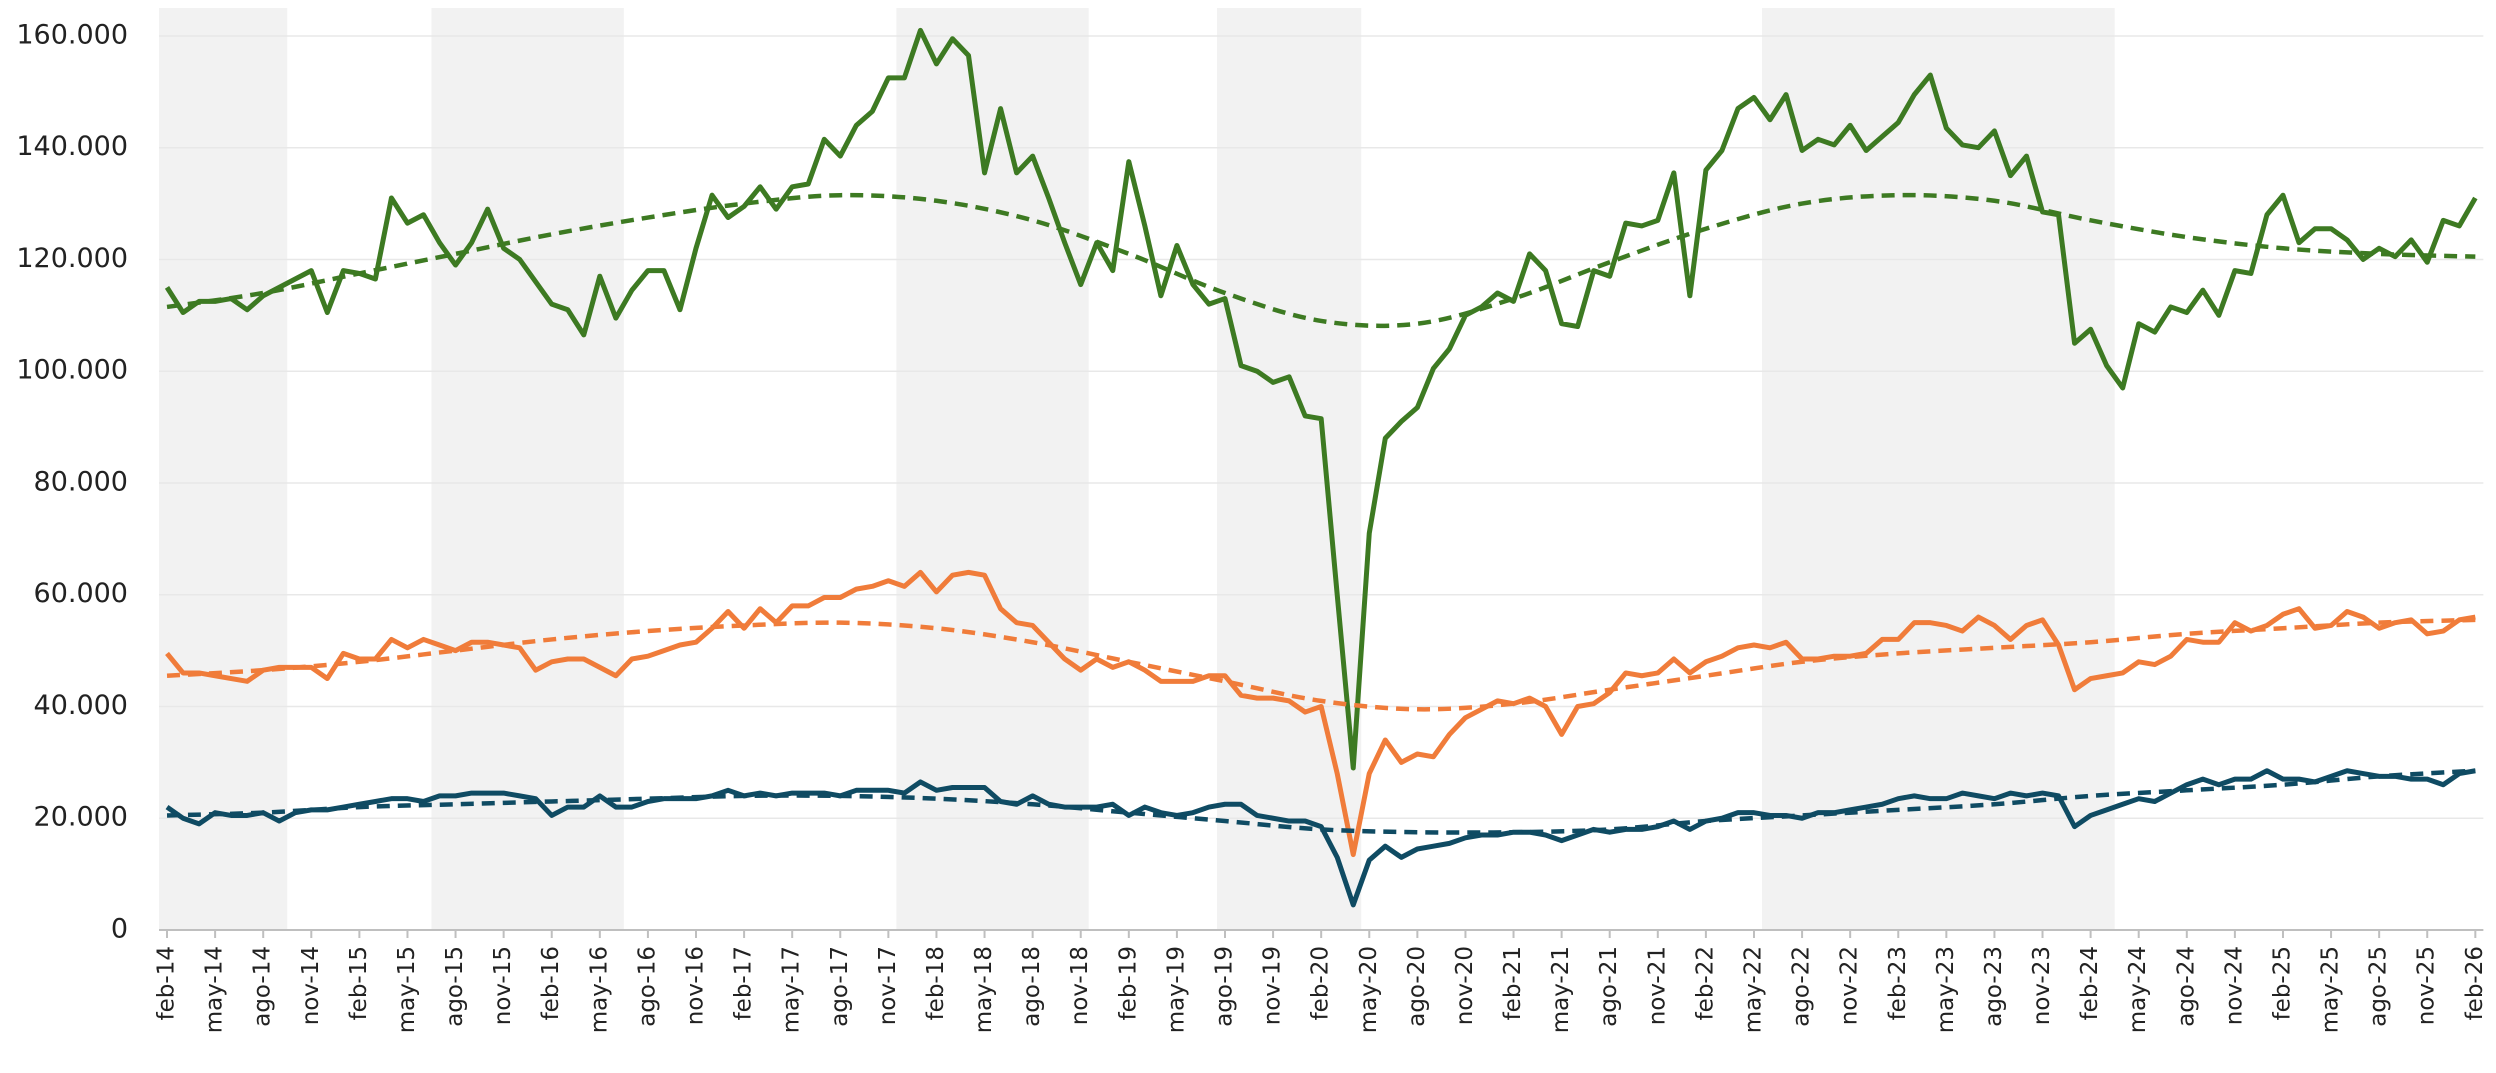 The width and height of the screenshot is (2496, 1073). Describe the element at coordinates (1320, 838) in the screenshot. I see `series-line` at that location.